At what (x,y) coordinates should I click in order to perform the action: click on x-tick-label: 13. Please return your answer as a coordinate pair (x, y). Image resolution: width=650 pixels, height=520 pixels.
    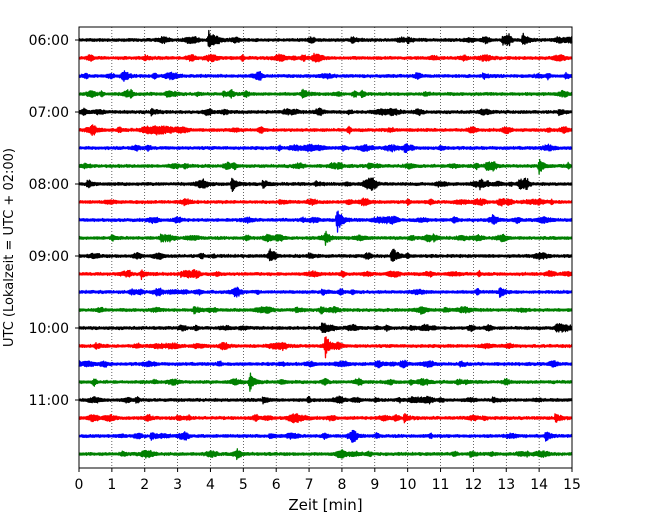
    Looking at the image, I should click on (506, 485).